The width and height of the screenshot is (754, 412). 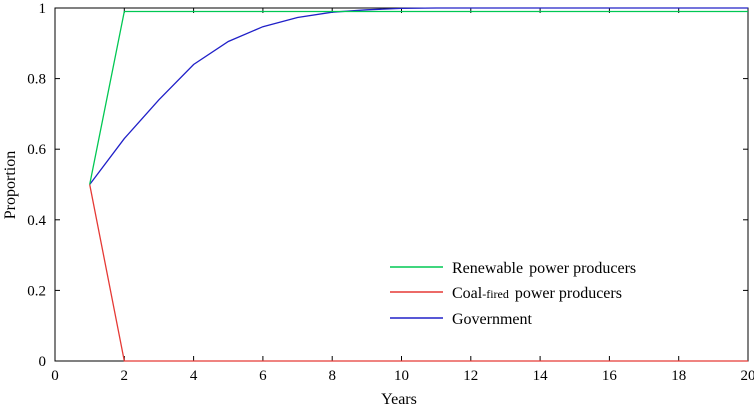 I want to click on y-tick-label: 1, so click(x=43, y=9).